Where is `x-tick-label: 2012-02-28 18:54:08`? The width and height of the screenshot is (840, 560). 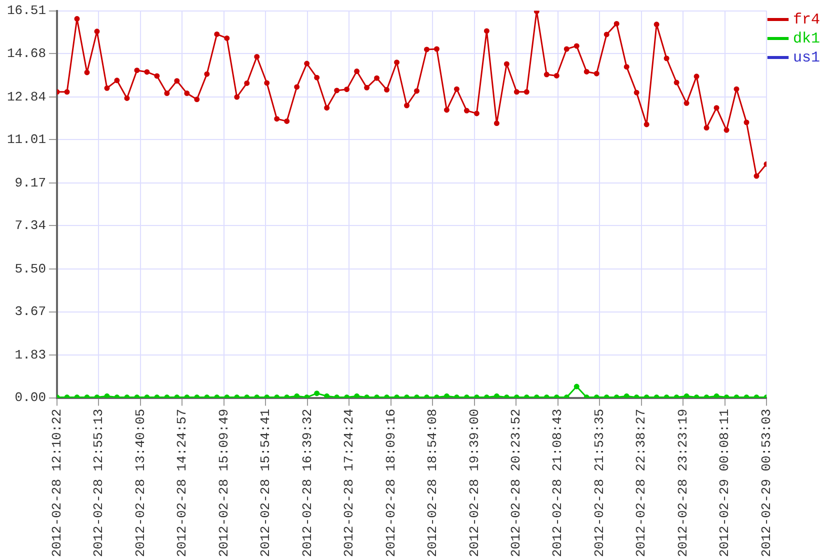
x-tick-label: 2012-02-28 18:54:08 is located at coordinates (432, 483).